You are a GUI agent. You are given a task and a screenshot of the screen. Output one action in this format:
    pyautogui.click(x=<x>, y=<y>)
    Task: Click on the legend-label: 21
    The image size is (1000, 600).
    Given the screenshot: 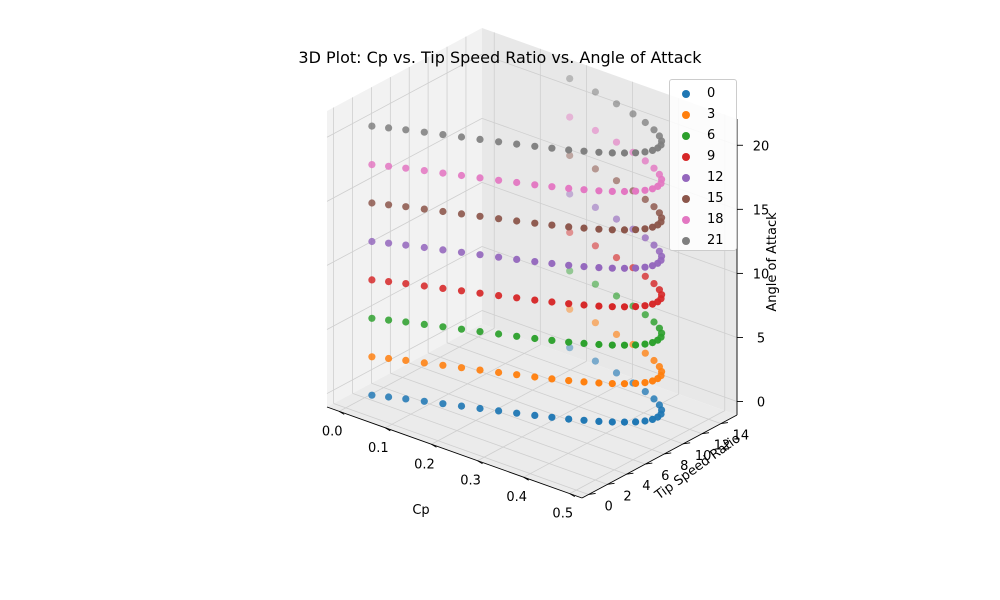 What is the action you would take?
    pyautogui.click(x=715, y=240)
    